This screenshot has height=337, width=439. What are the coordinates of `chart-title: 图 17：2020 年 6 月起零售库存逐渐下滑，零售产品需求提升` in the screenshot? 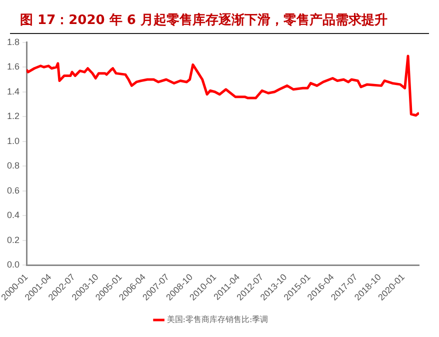 It's located at (219, 17).